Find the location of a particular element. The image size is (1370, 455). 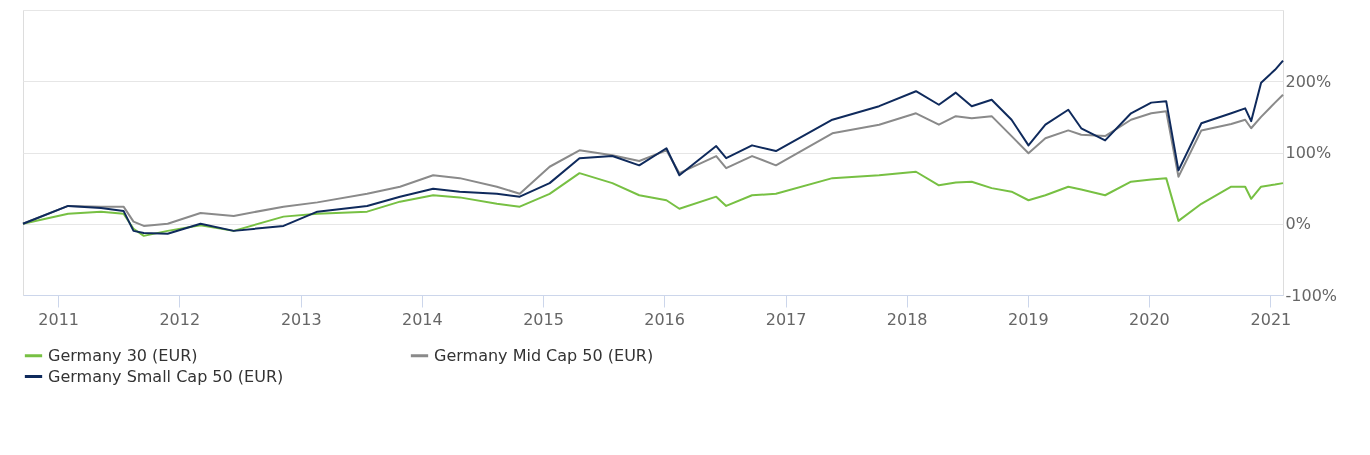

y-tick-label: 200% is located at coordinates (1308, 81).